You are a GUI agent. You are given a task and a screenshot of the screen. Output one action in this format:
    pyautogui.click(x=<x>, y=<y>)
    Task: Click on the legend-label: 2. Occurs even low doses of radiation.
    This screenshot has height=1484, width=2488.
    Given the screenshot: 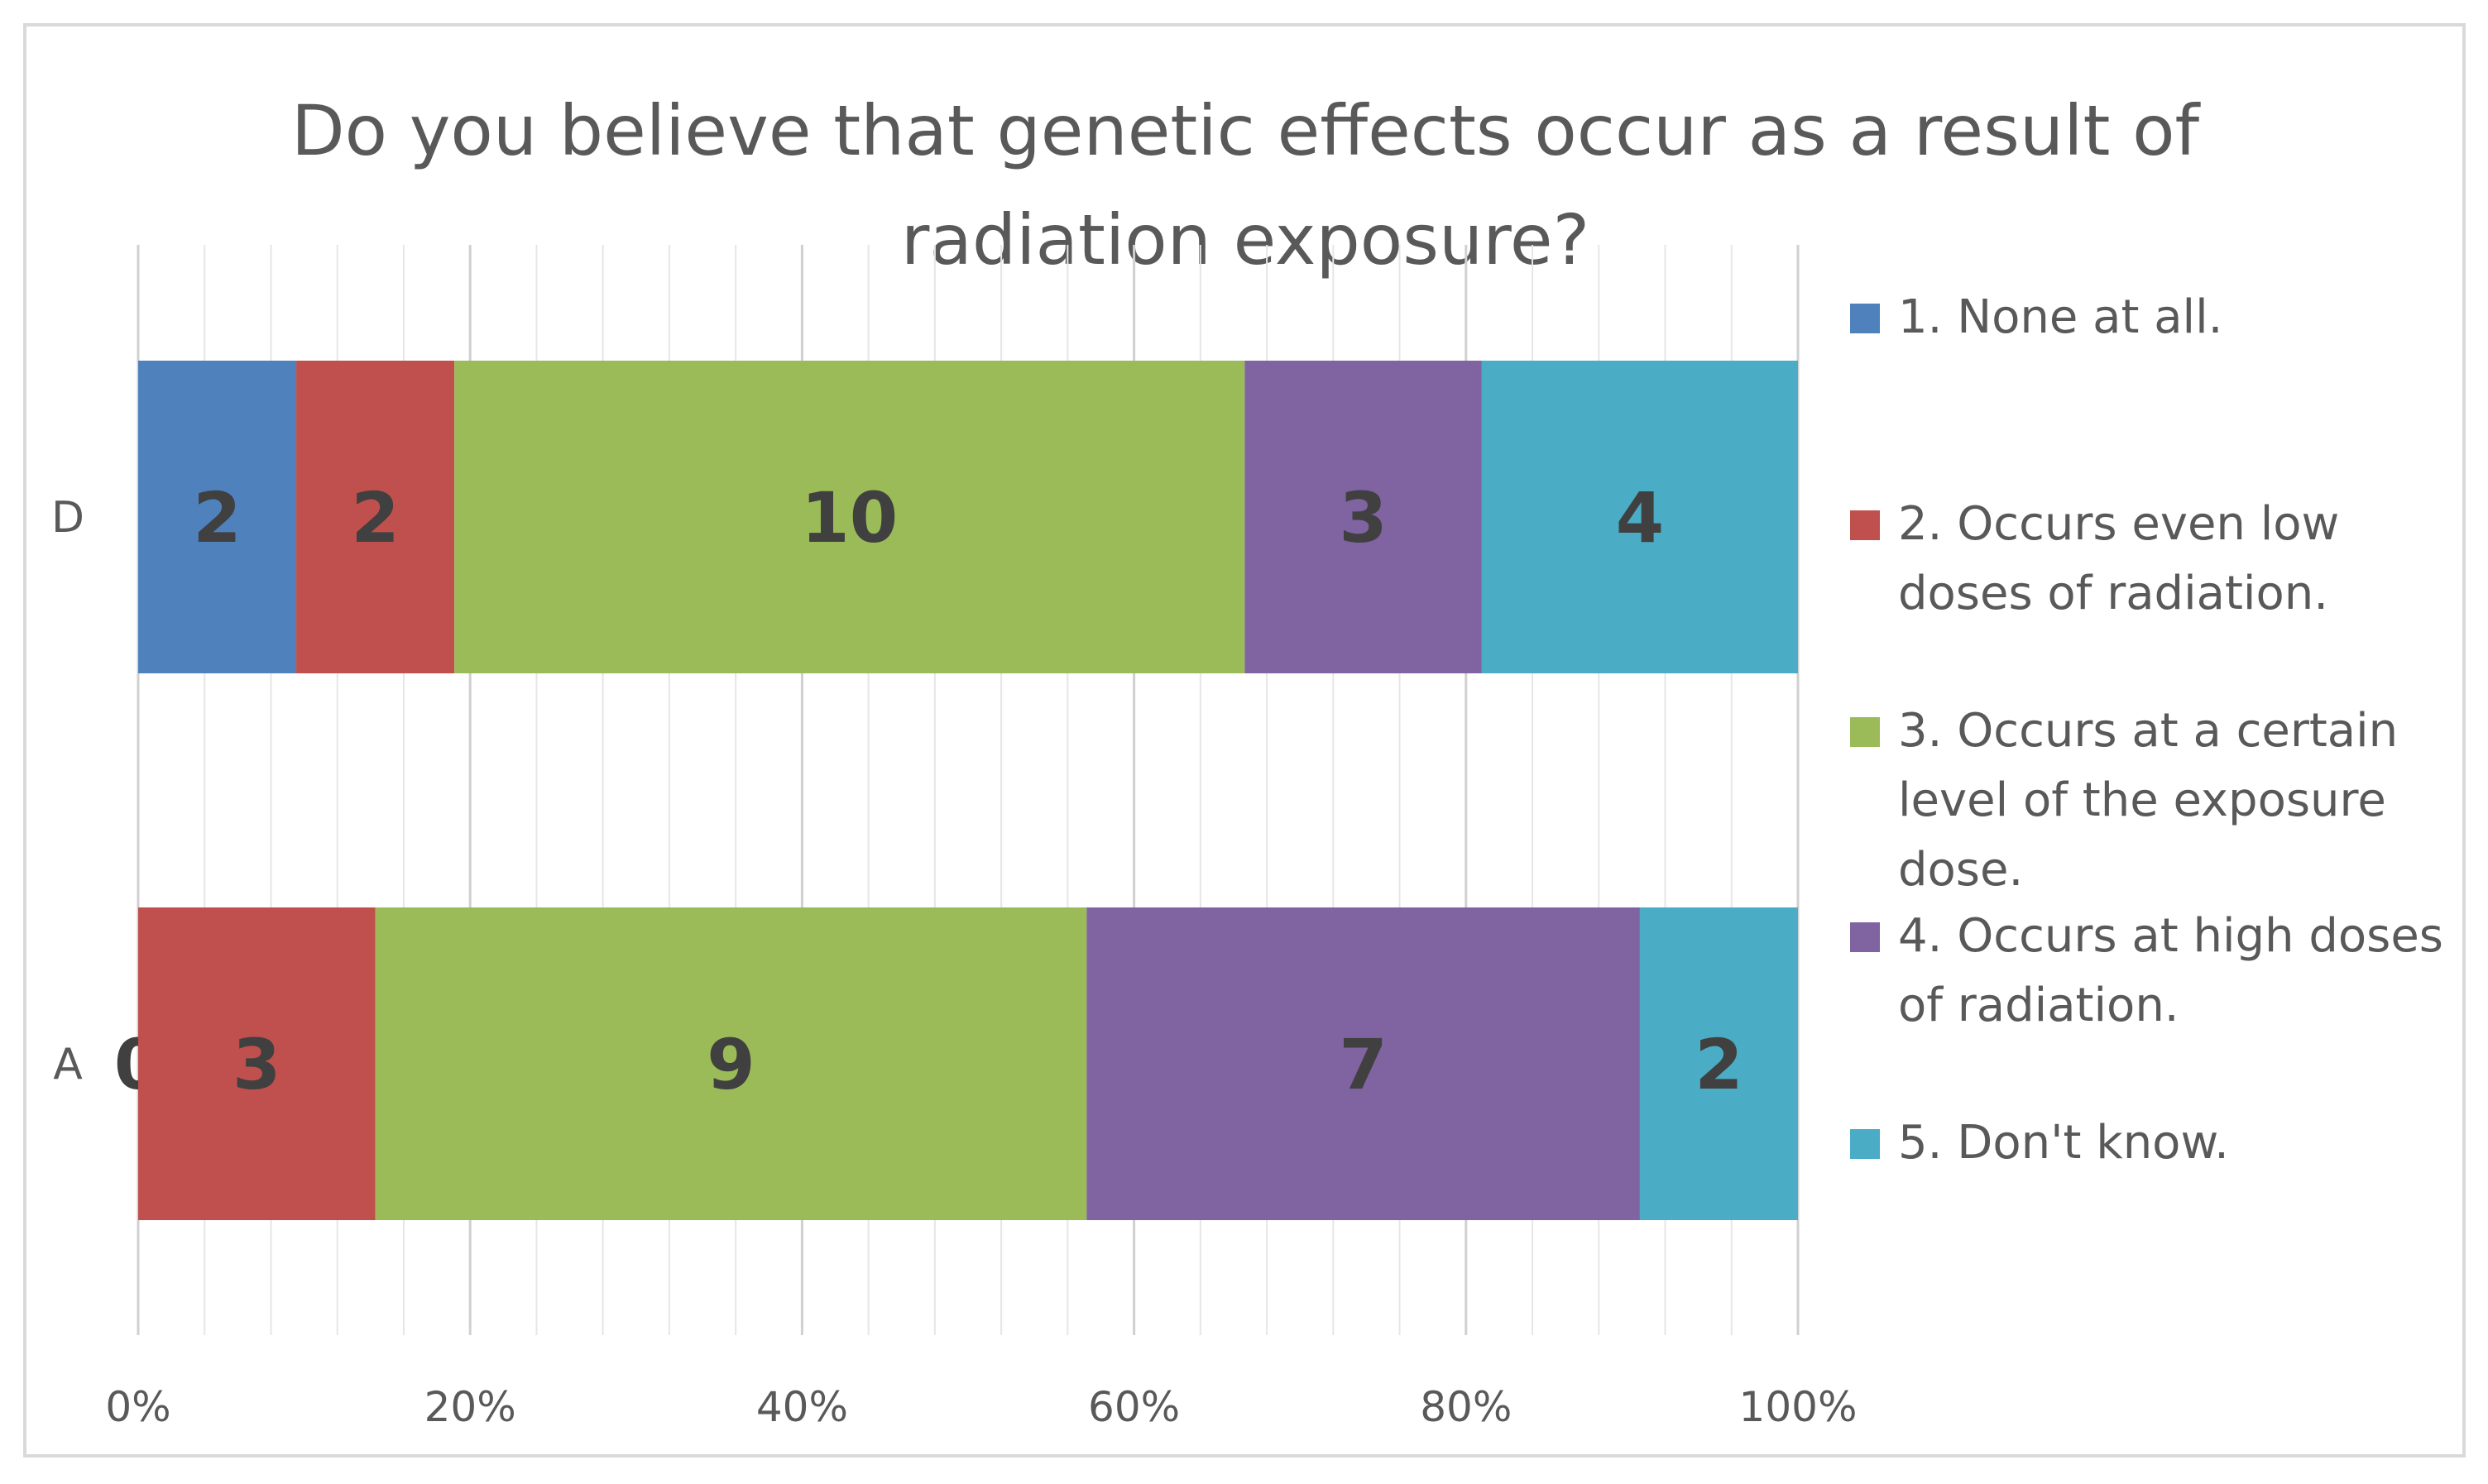 What is the action you would take?
    pyautogui.click(x=2175, y=559)
    